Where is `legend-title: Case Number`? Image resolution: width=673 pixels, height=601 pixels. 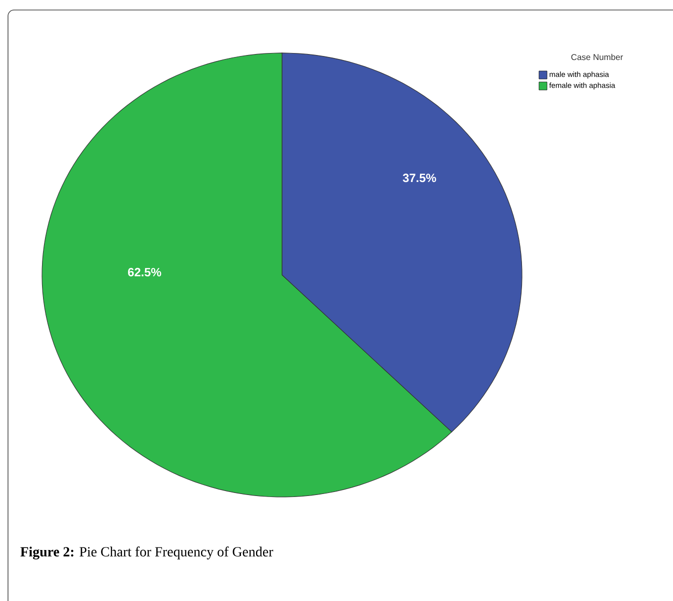
legend-title: Case Number is located at coordinates (597, 57).